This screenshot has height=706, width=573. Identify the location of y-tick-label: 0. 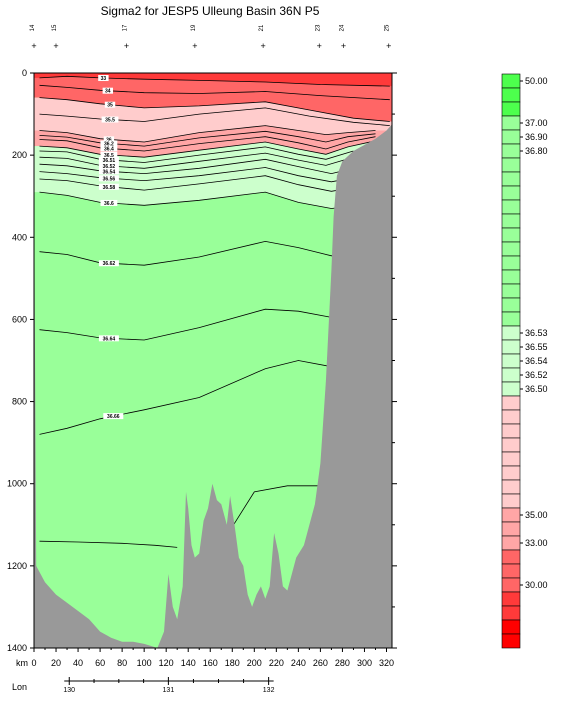
(24, 73).